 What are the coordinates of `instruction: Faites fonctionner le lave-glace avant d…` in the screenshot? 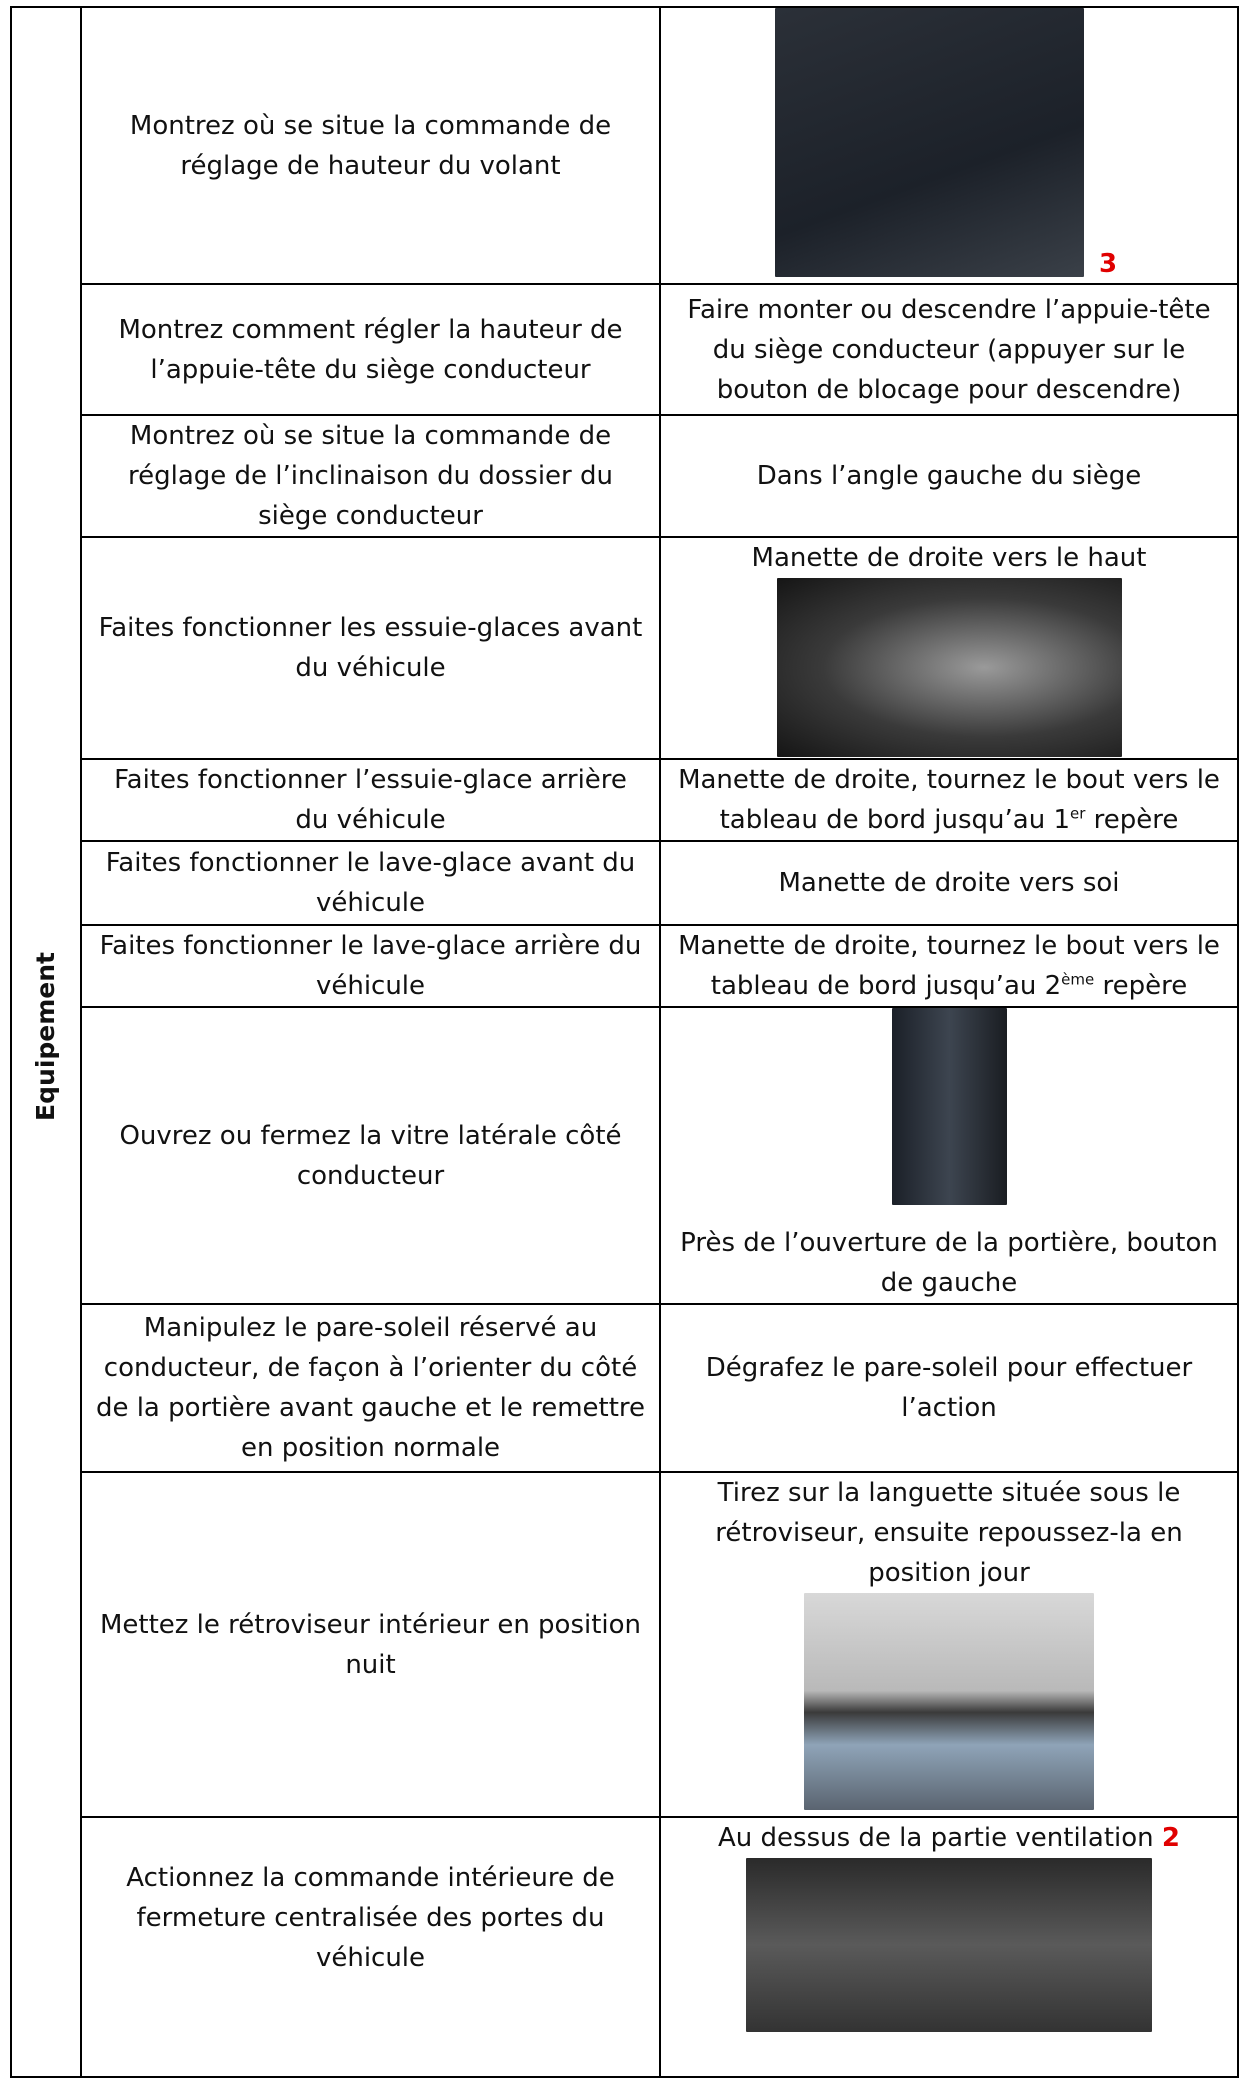 It's located at (370, 883).